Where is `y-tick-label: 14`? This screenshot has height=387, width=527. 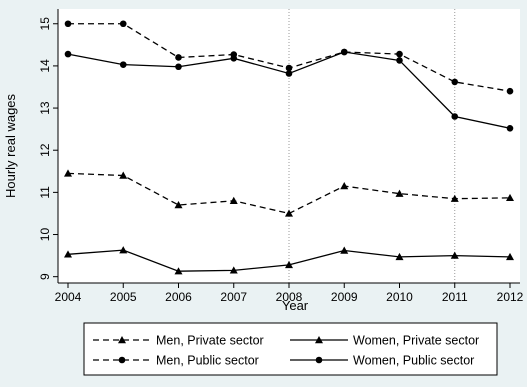
y-tick-label: 14 is located at coordinates (45, 66).